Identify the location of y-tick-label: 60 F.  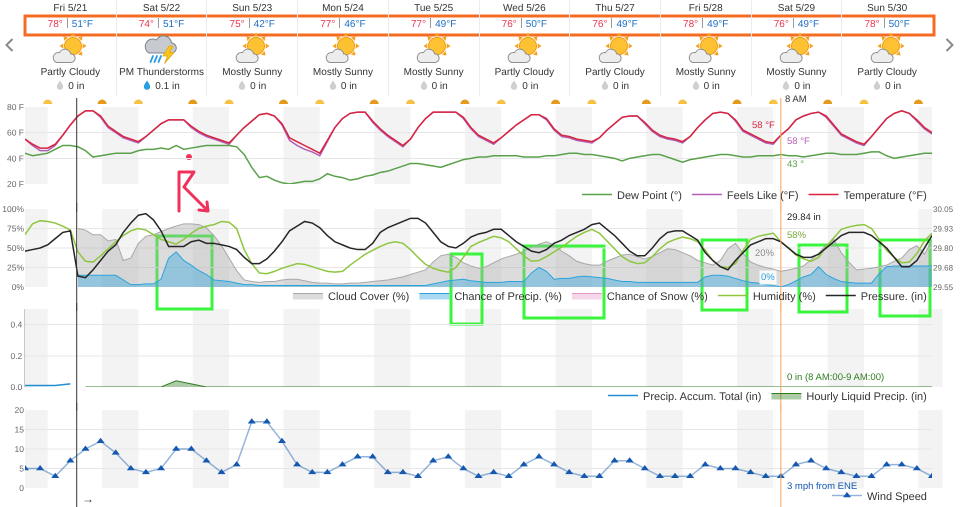
(15, 133).